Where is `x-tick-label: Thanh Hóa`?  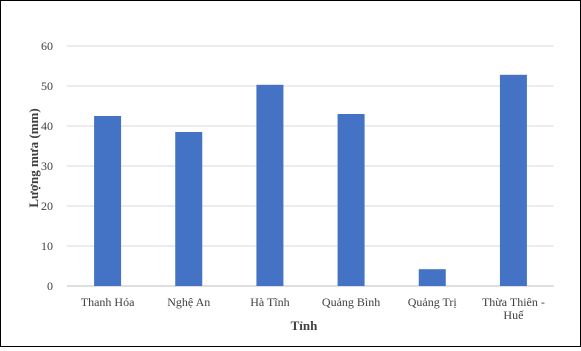
x-tick-label: Thanh Hóa is located at coordinates (108, 302).